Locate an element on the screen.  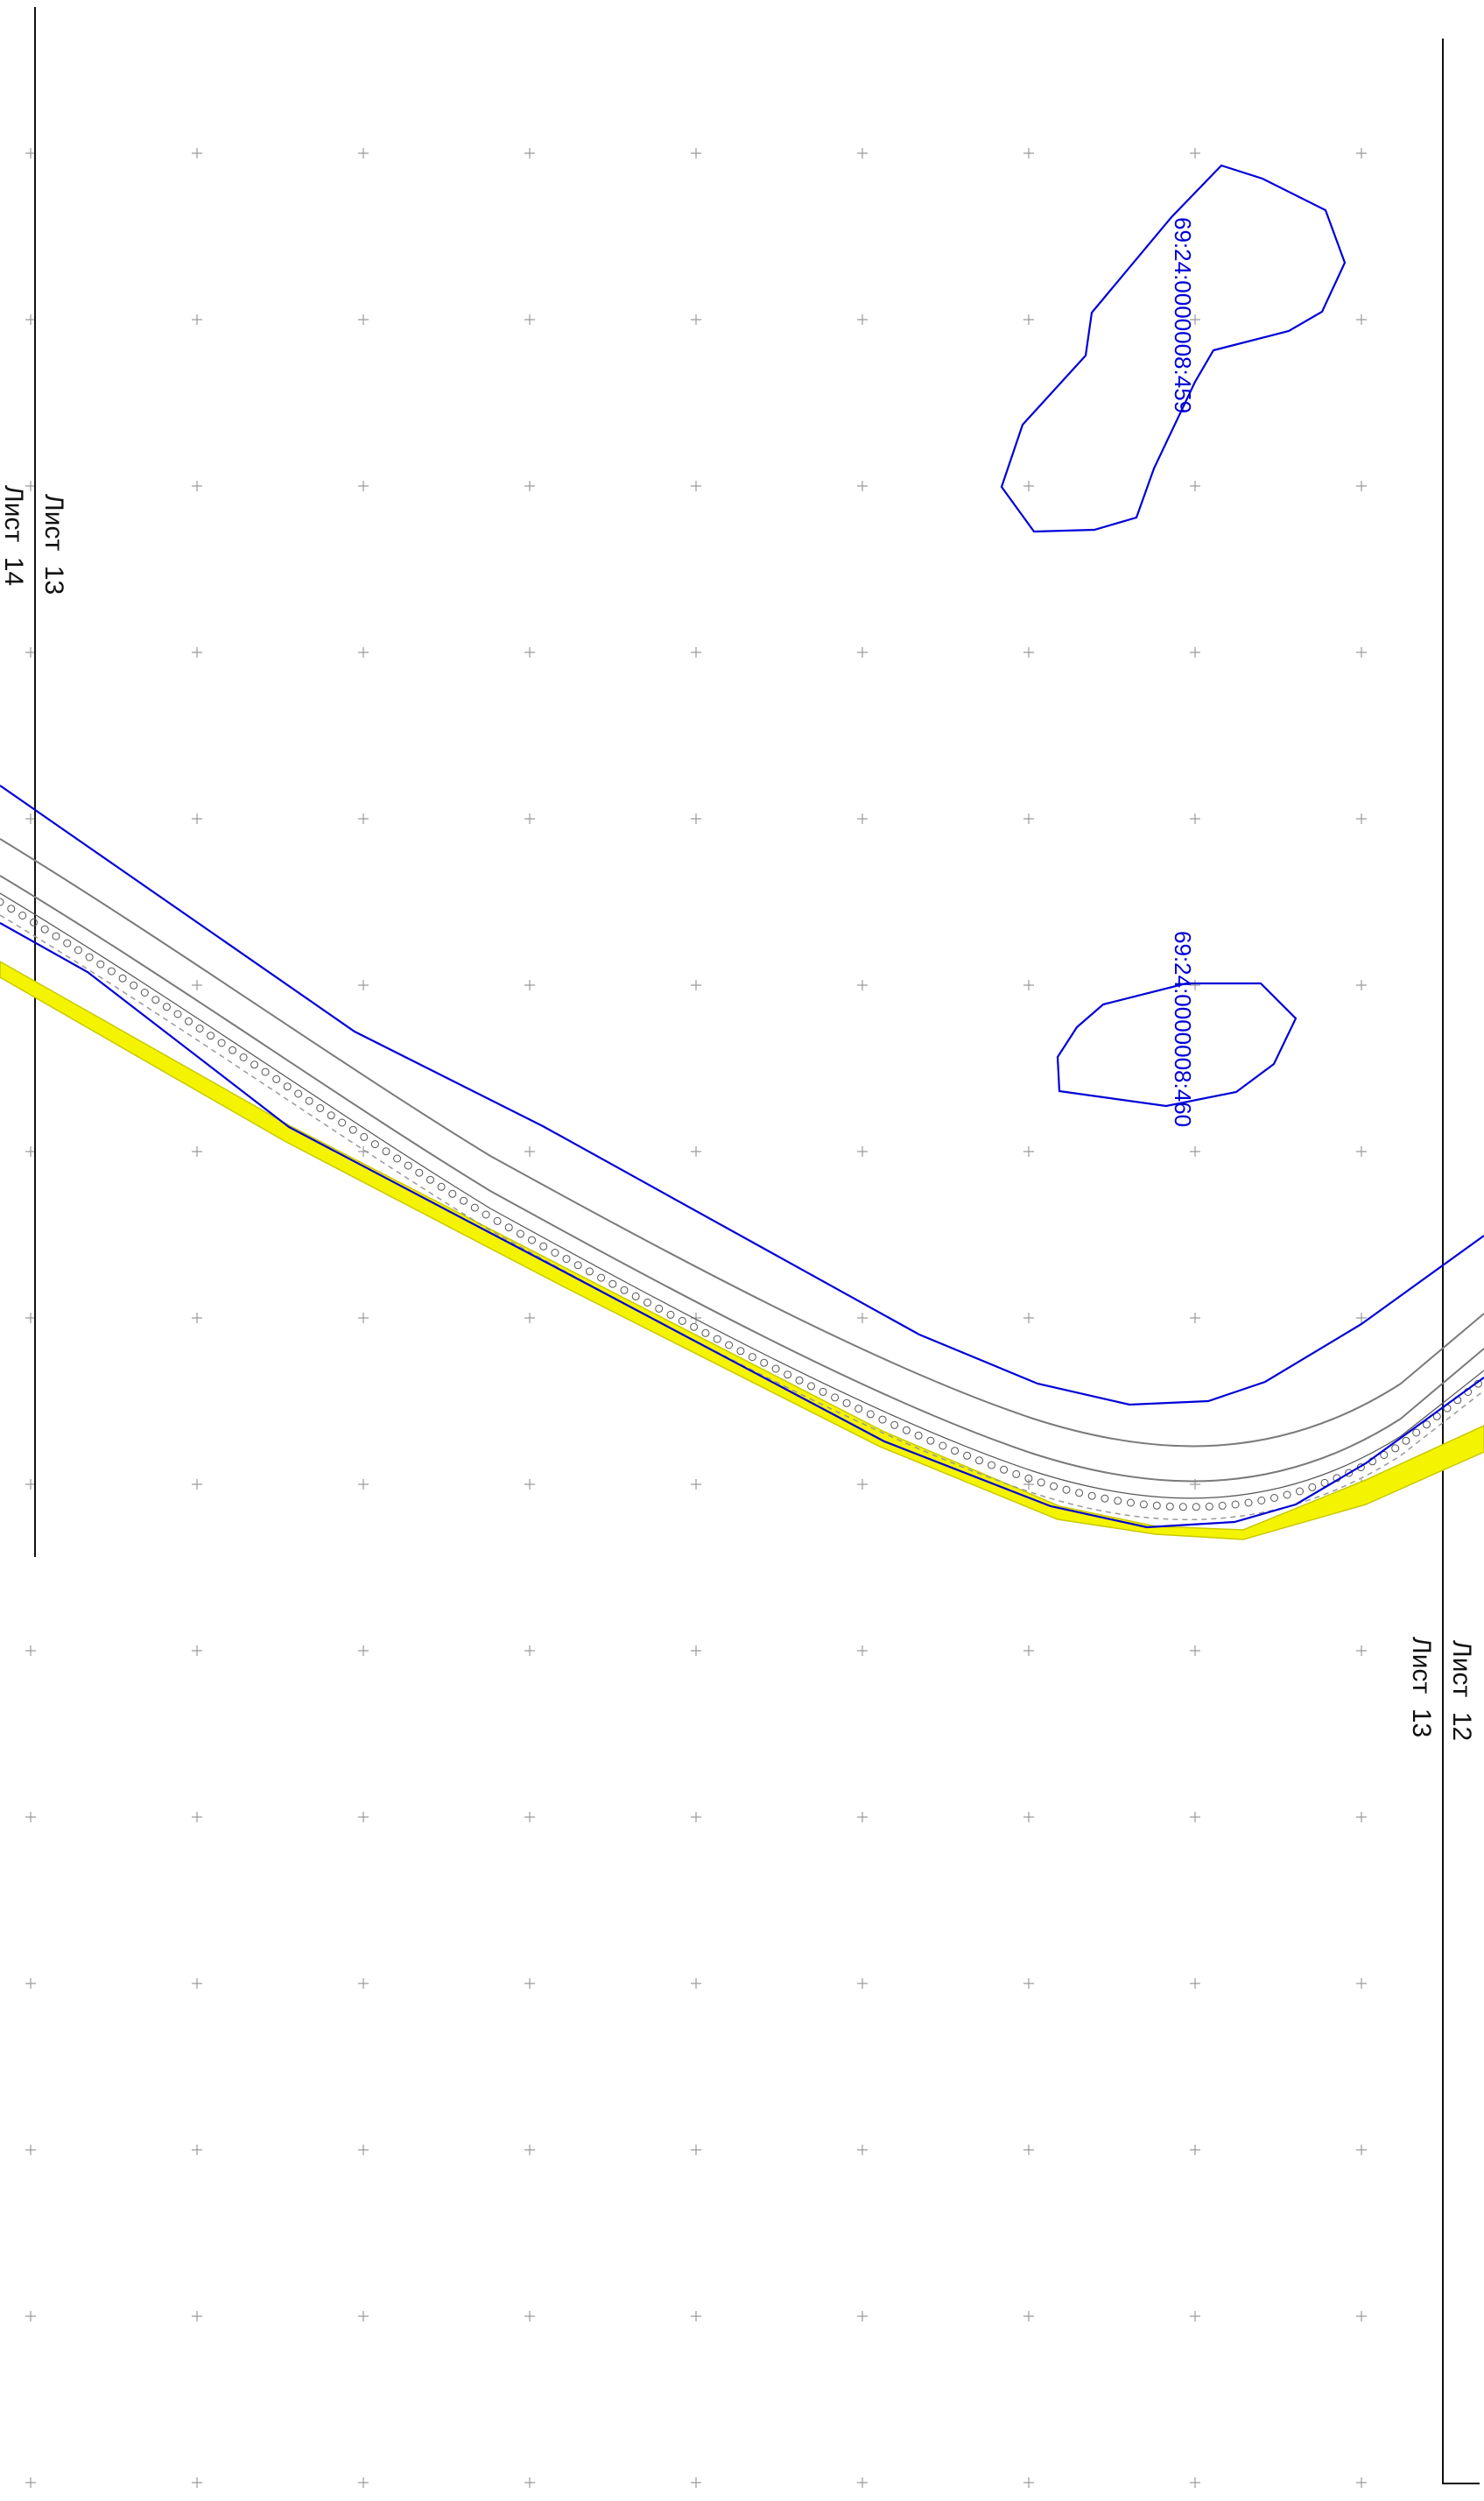
parcel-label-459: 69:24:0000008:459 is located at coordinates (1183, 315).